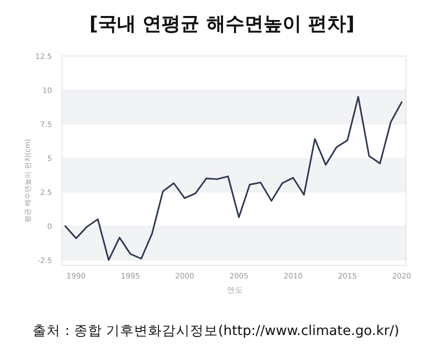 This screenshot has width=432, height=349. I want to click on source-note: 출처 : 종합 기후변화감시정보(http://www.climate.go.kr/), so click(216, 331).